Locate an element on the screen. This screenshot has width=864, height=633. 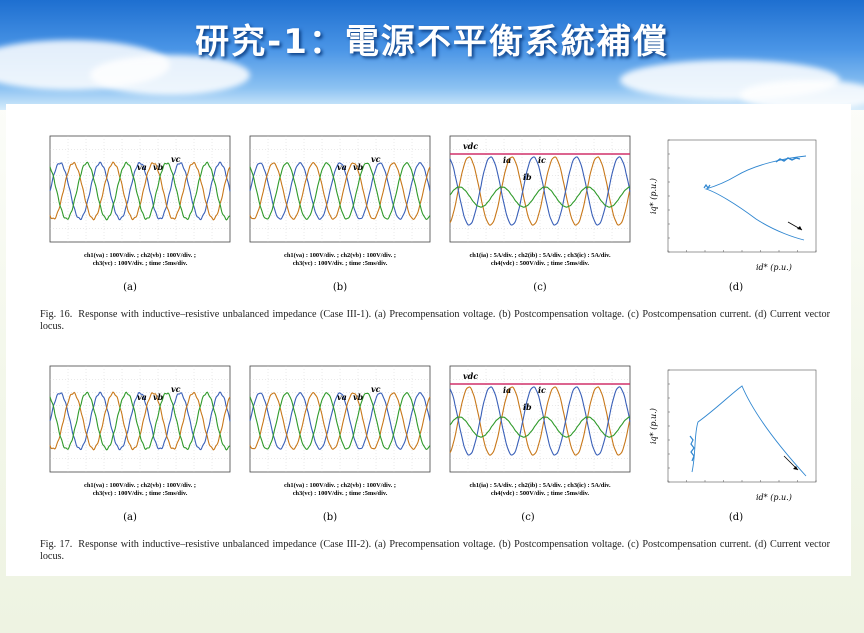
slide-title: 研究-1：電源不平衡系統補償 is located at coordinates (432, 42).